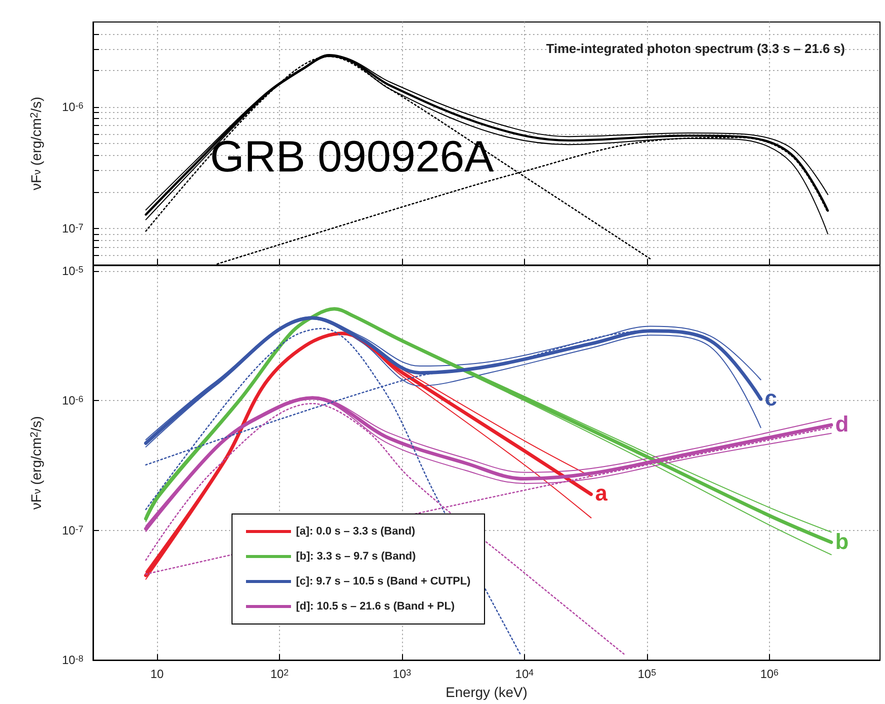 This screenshot has height=704, width=885. I want to click on annotation: c, so click(771, 398).